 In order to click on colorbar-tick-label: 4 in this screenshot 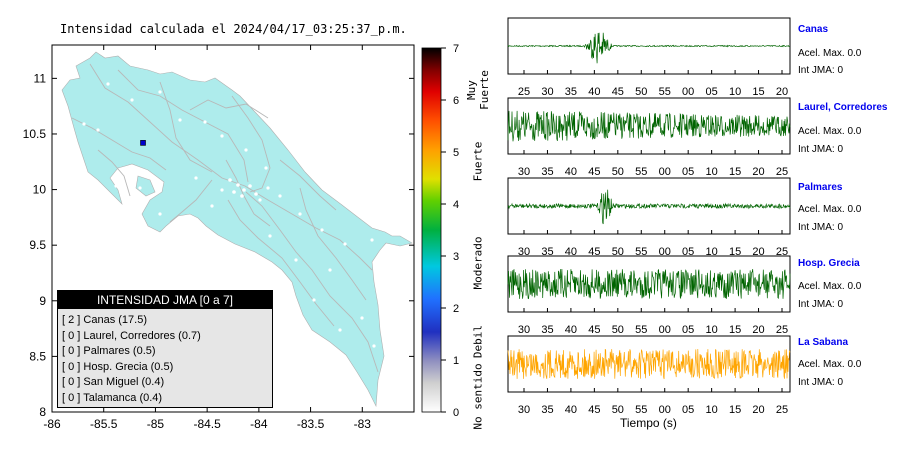, I will do `click(456, 205)`.